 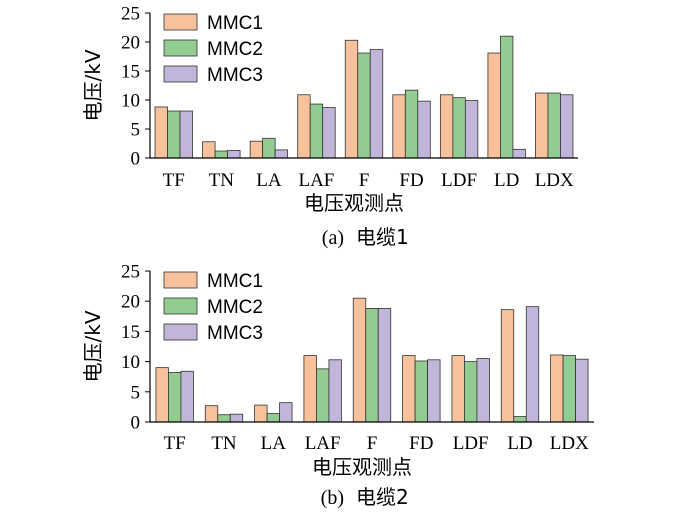 What do you see at coordinates (323, 395) in the screenshot?
I see `bar-mmc2-laf` at bounding box center [323, 395].